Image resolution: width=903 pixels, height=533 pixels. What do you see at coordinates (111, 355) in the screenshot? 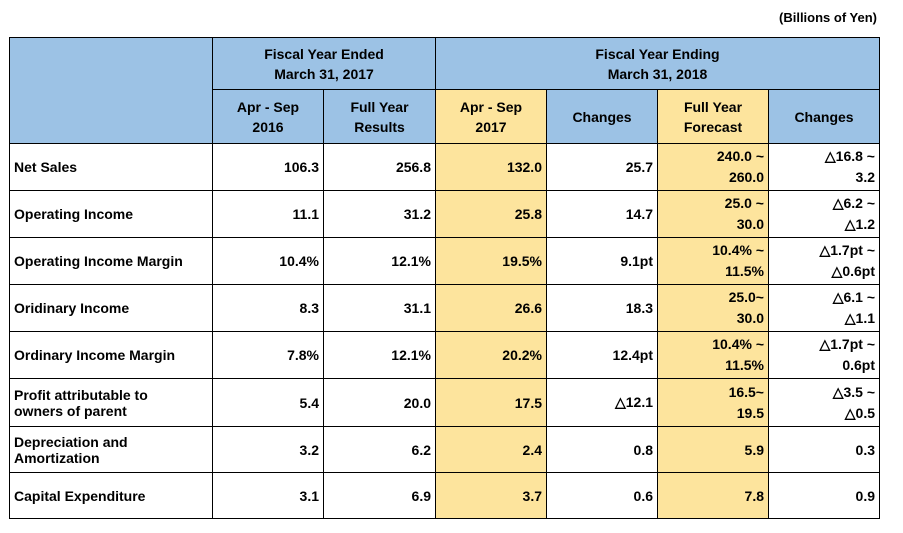
I see `row-label: Ordinary Income Margin` at bounding box center [111, 355].